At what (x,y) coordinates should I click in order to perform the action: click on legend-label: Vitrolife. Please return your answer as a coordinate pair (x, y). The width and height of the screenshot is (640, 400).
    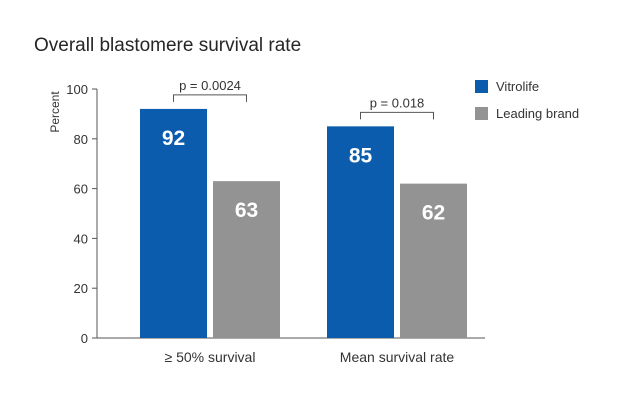
    Looking at the image, I should click on (517, 86).